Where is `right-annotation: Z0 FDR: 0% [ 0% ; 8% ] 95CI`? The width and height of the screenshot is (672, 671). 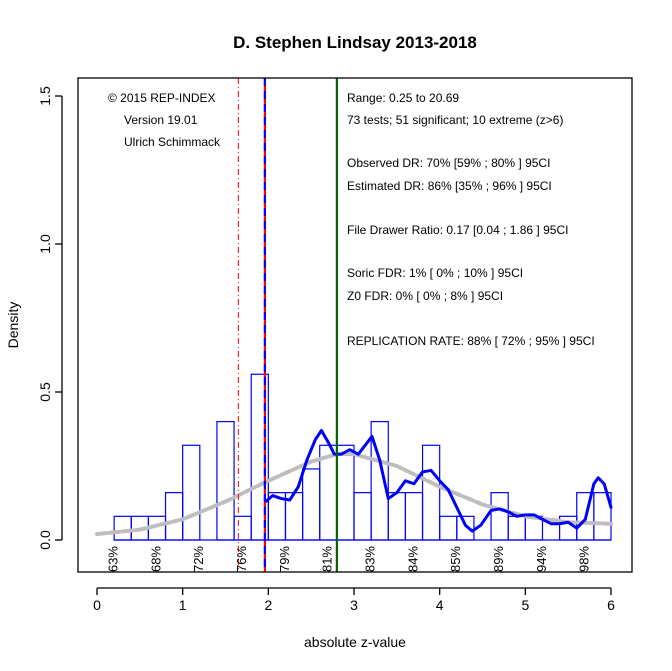 right-annotation: Z0 FDR: 0% [ 0% ; 8% ] 95CI is located at coordinates (425, 296).